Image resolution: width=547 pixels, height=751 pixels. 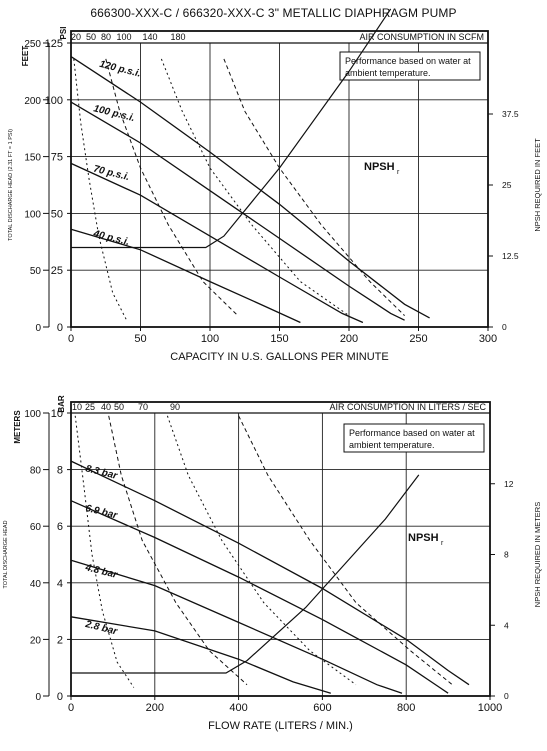 I want to click on y2-axis-label: NPSH REQUIRED IN FEET, so click(x=537, y=185).